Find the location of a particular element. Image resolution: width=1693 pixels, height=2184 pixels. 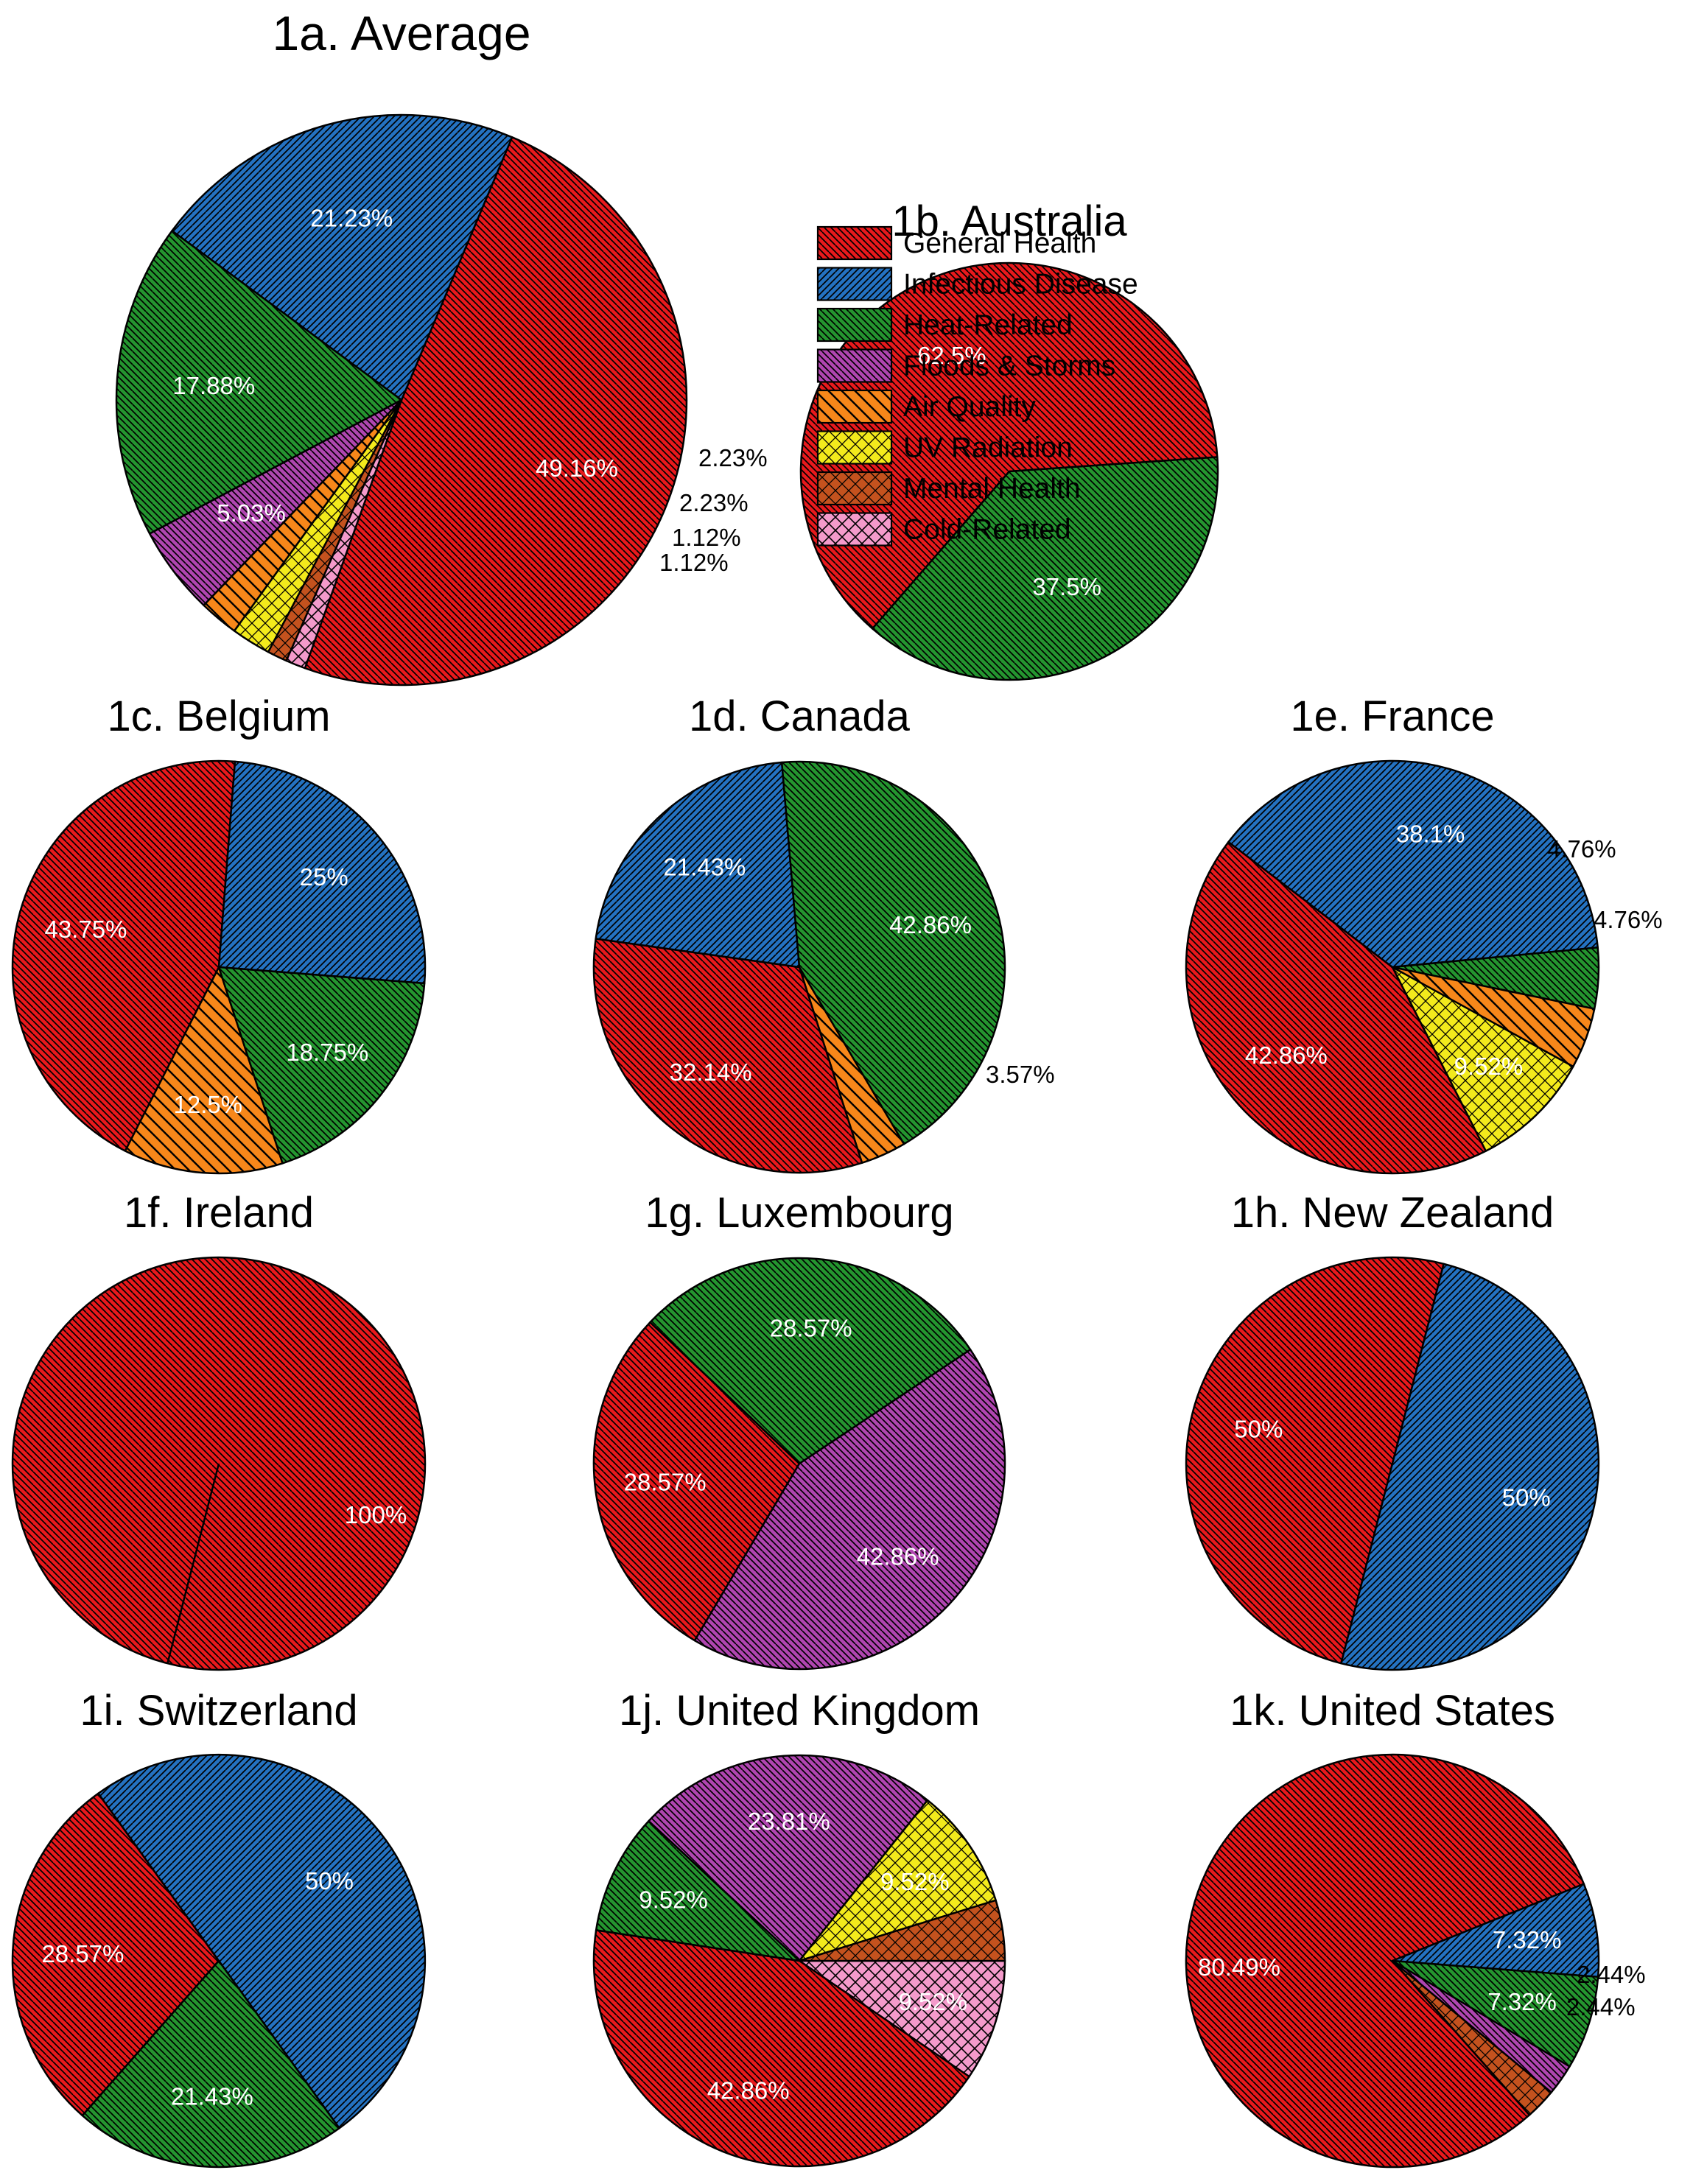

pie-slice-1c-air-quality is located at coordinates (204, 1070).